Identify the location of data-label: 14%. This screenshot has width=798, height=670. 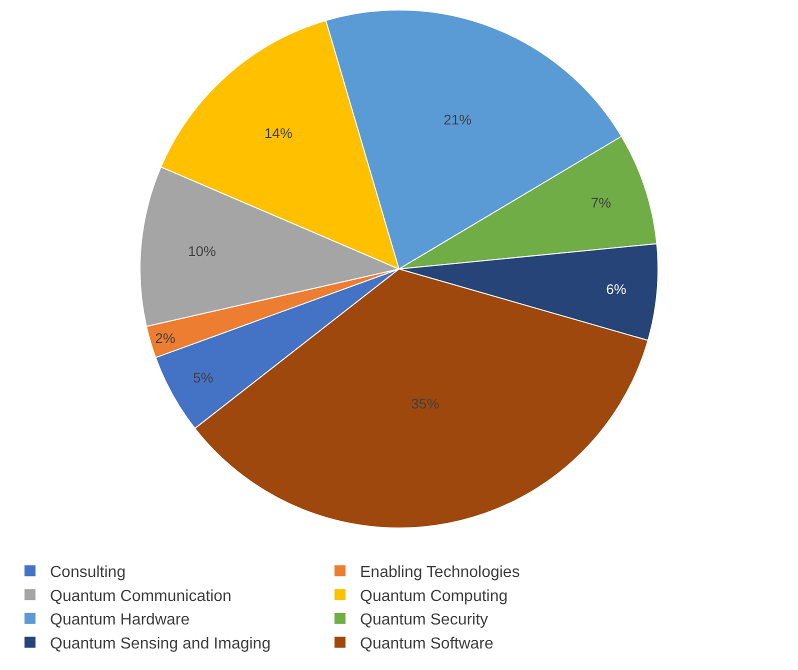
(278, 133).